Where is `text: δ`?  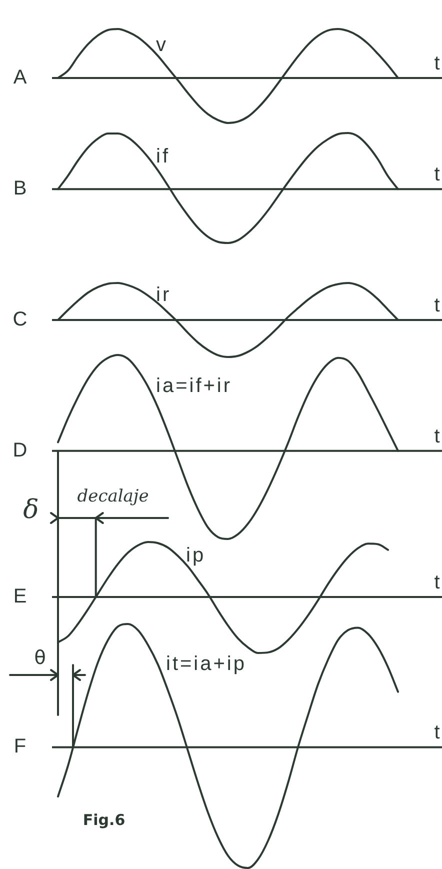 text: δ is located at coordinates (31, 509).